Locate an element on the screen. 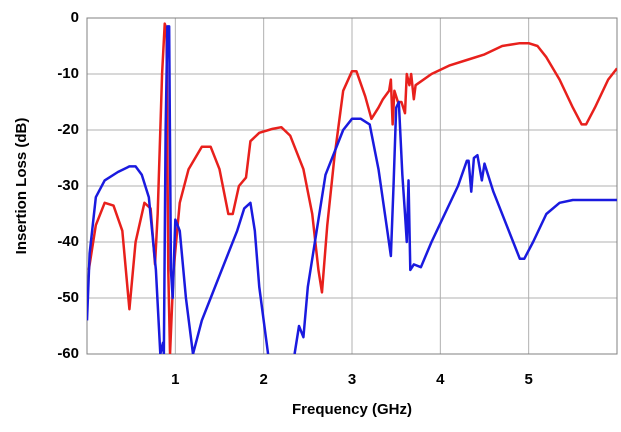 The image size is (621, 432). x-tick-label: 1 is located at coordinates (175, 379).